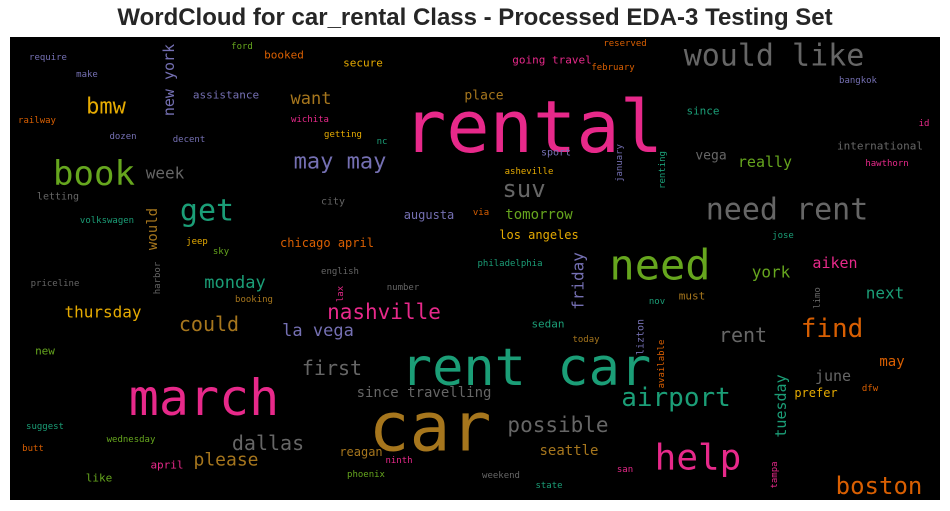 The height and width of the screenshot is (511, 950). What do you see at coordinates (430, 428) in the screenshot?
I see `word-car: car` at bounding box center [430, 428].